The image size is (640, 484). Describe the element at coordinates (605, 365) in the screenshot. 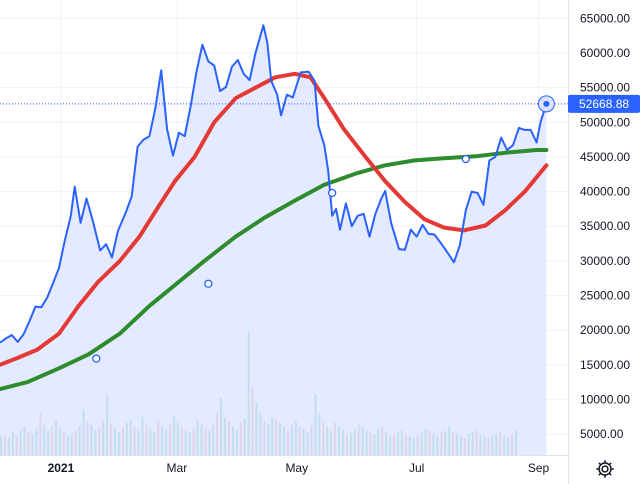

I see `y-tick-label: 15000.00` at that location.